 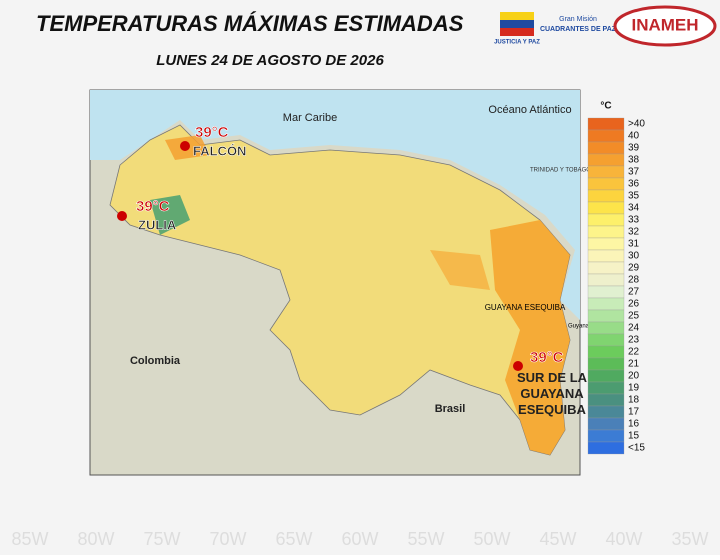 I want to click on legend-label: 26, so click(x=634, y=304).